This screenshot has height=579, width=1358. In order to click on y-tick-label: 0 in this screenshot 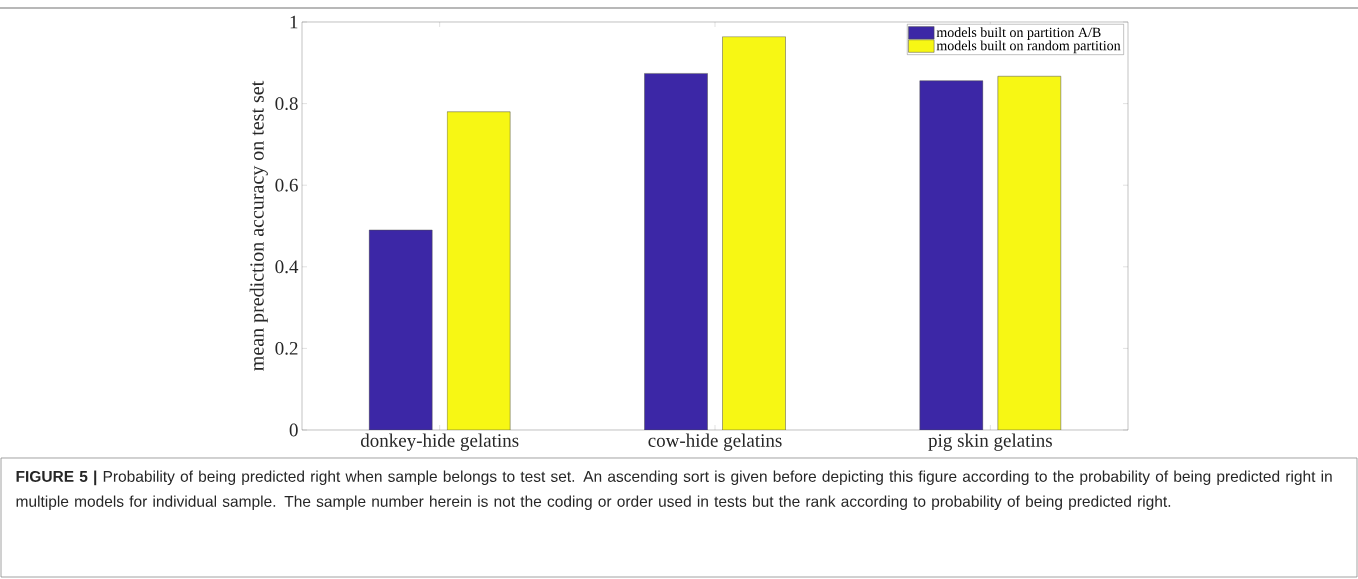, I will do `click(293, 430)`.